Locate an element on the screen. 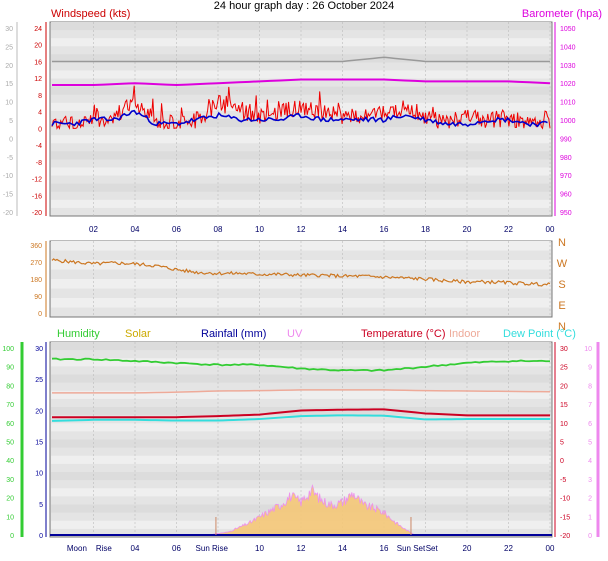 The height and width of the screenshot is (561, 608). panel-3-x-tick-label: 22 is located at coordinates (508, 548).